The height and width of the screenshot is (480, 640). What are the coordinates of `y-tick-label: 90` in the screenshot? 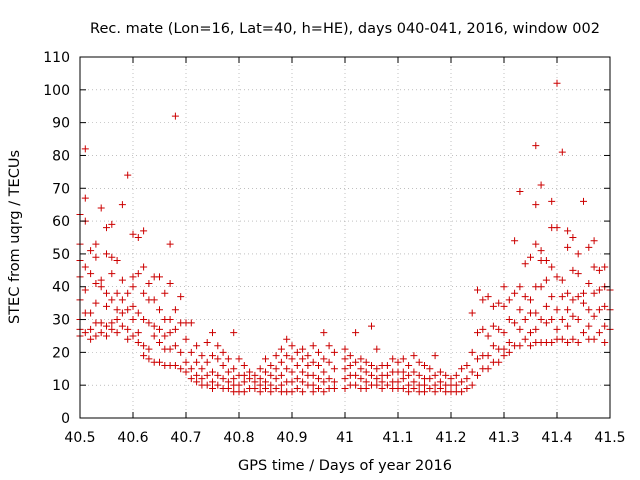 It's located at (61, 124).